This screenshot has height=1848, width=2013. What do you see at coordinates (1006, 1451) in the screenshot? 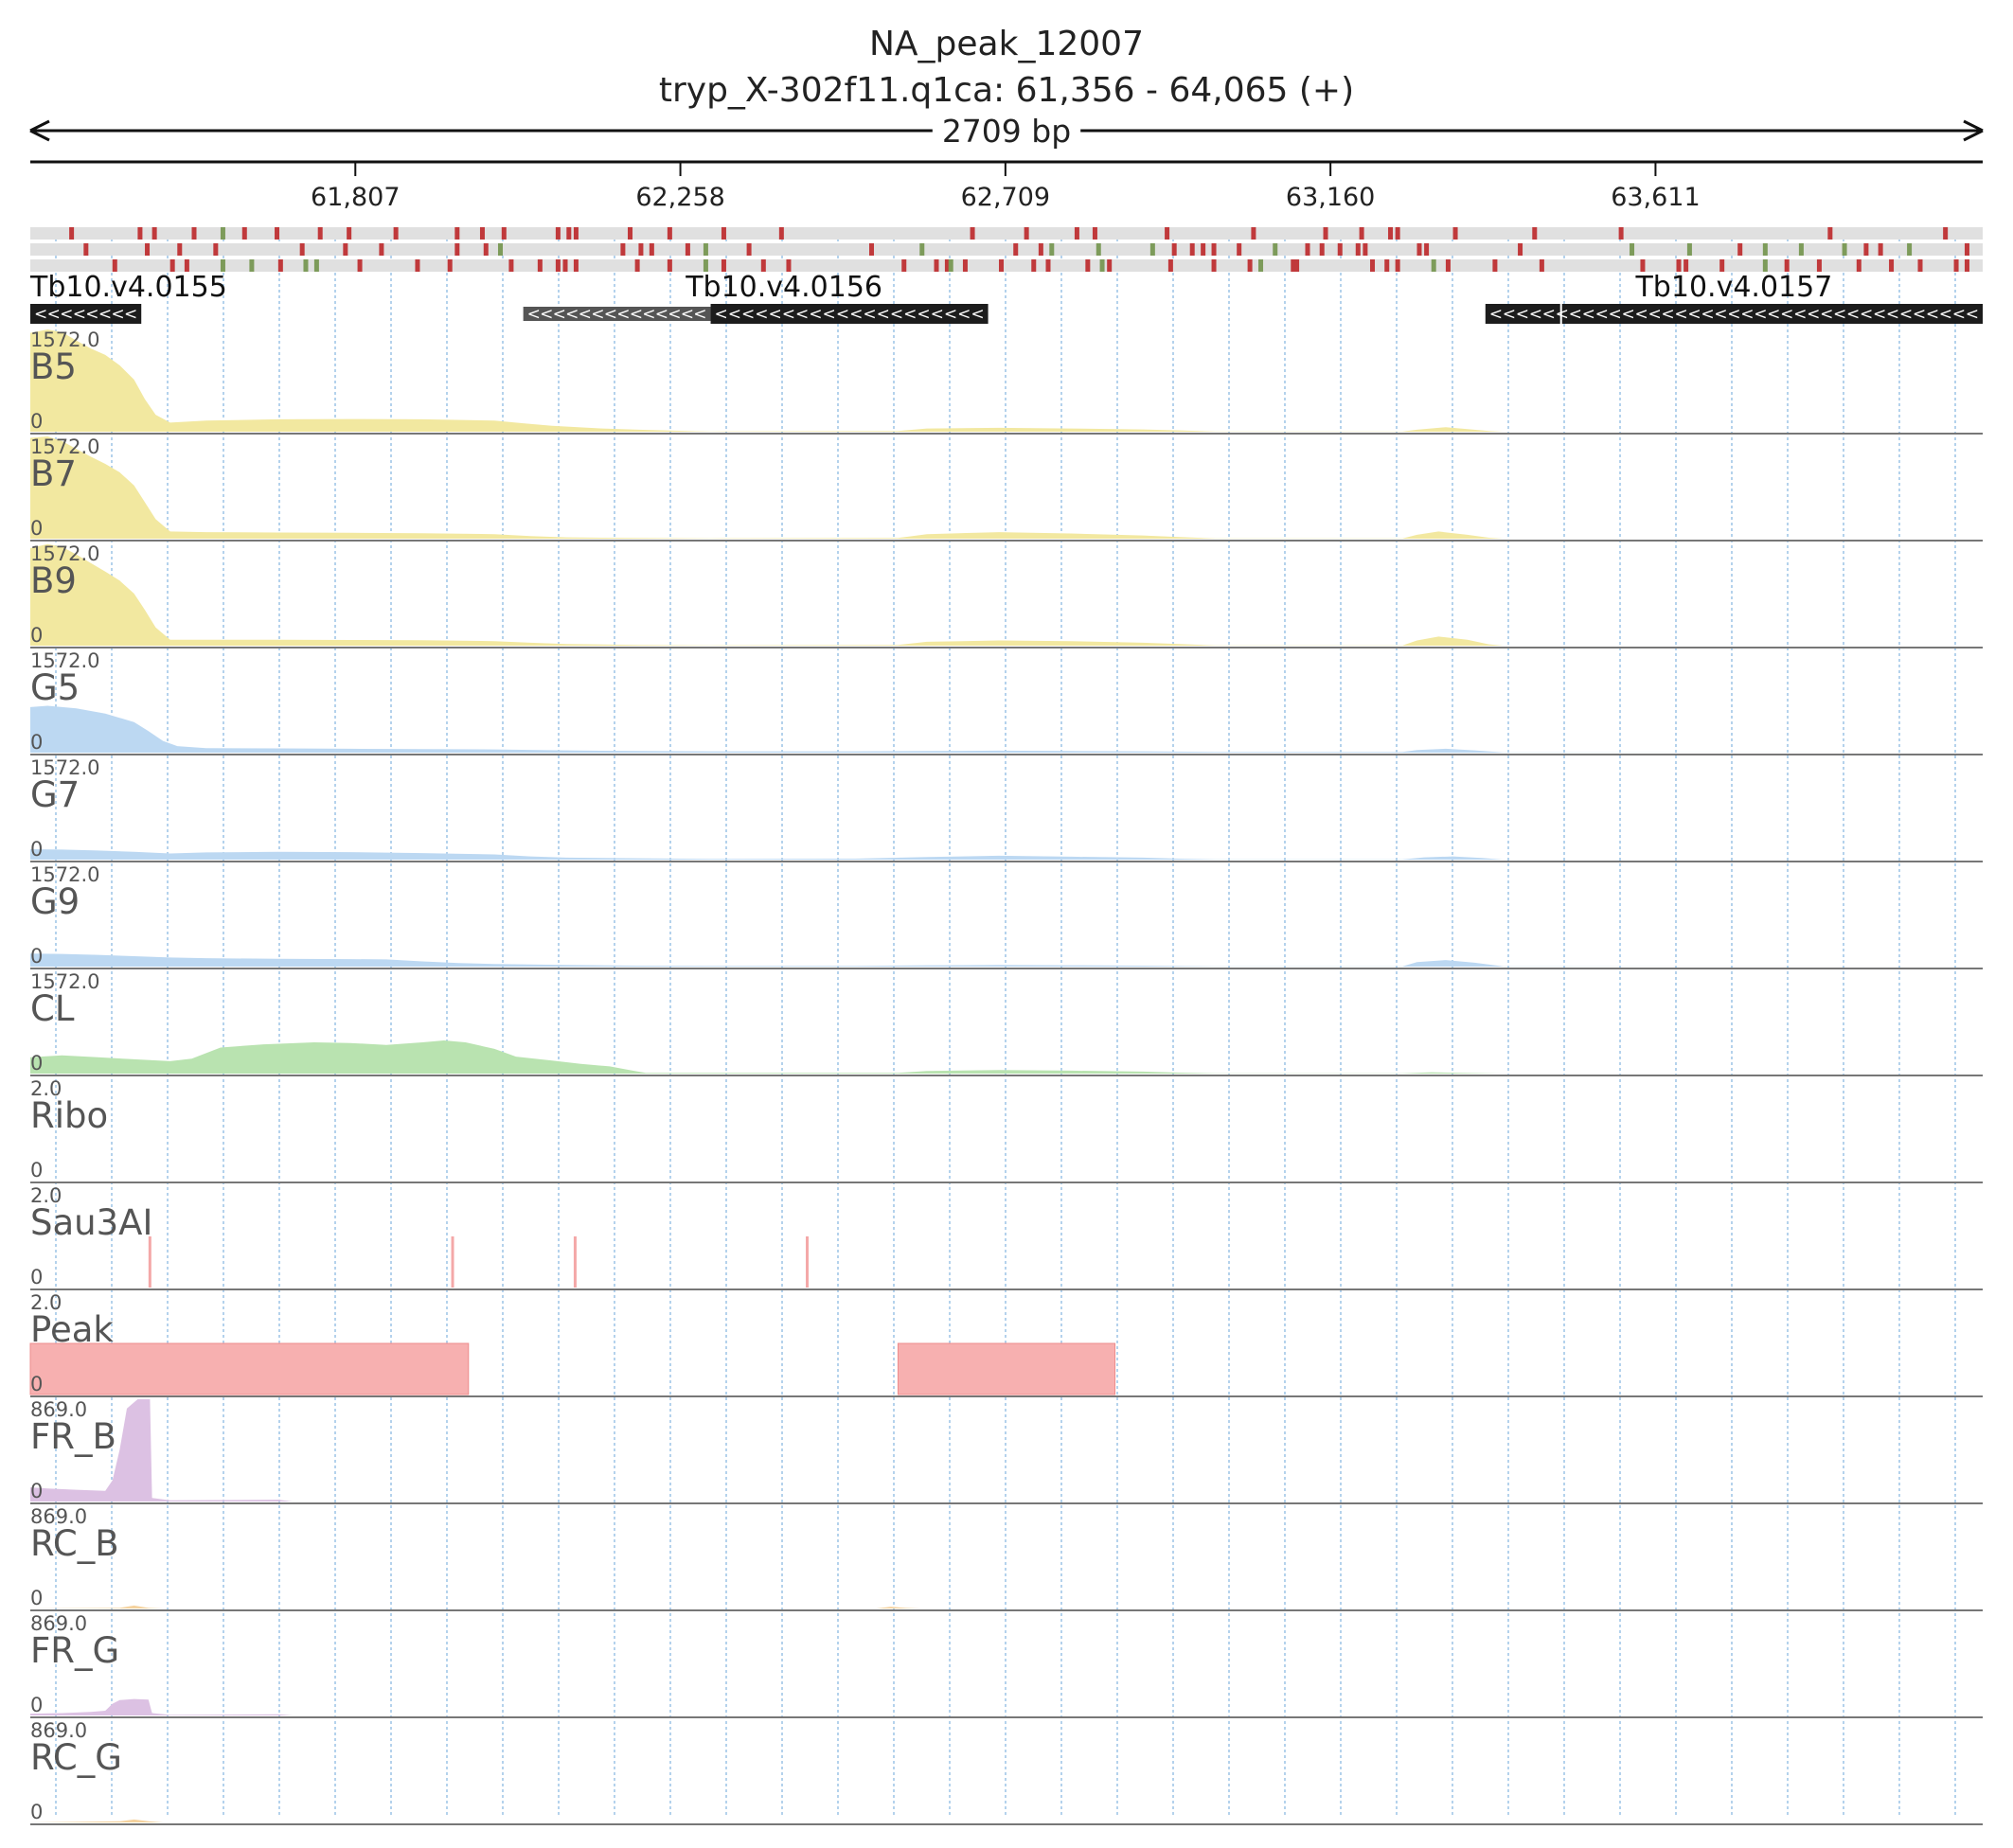
I see `track-fr_b: 869.0FR_B 0` at bounding box center [1006, 1451].